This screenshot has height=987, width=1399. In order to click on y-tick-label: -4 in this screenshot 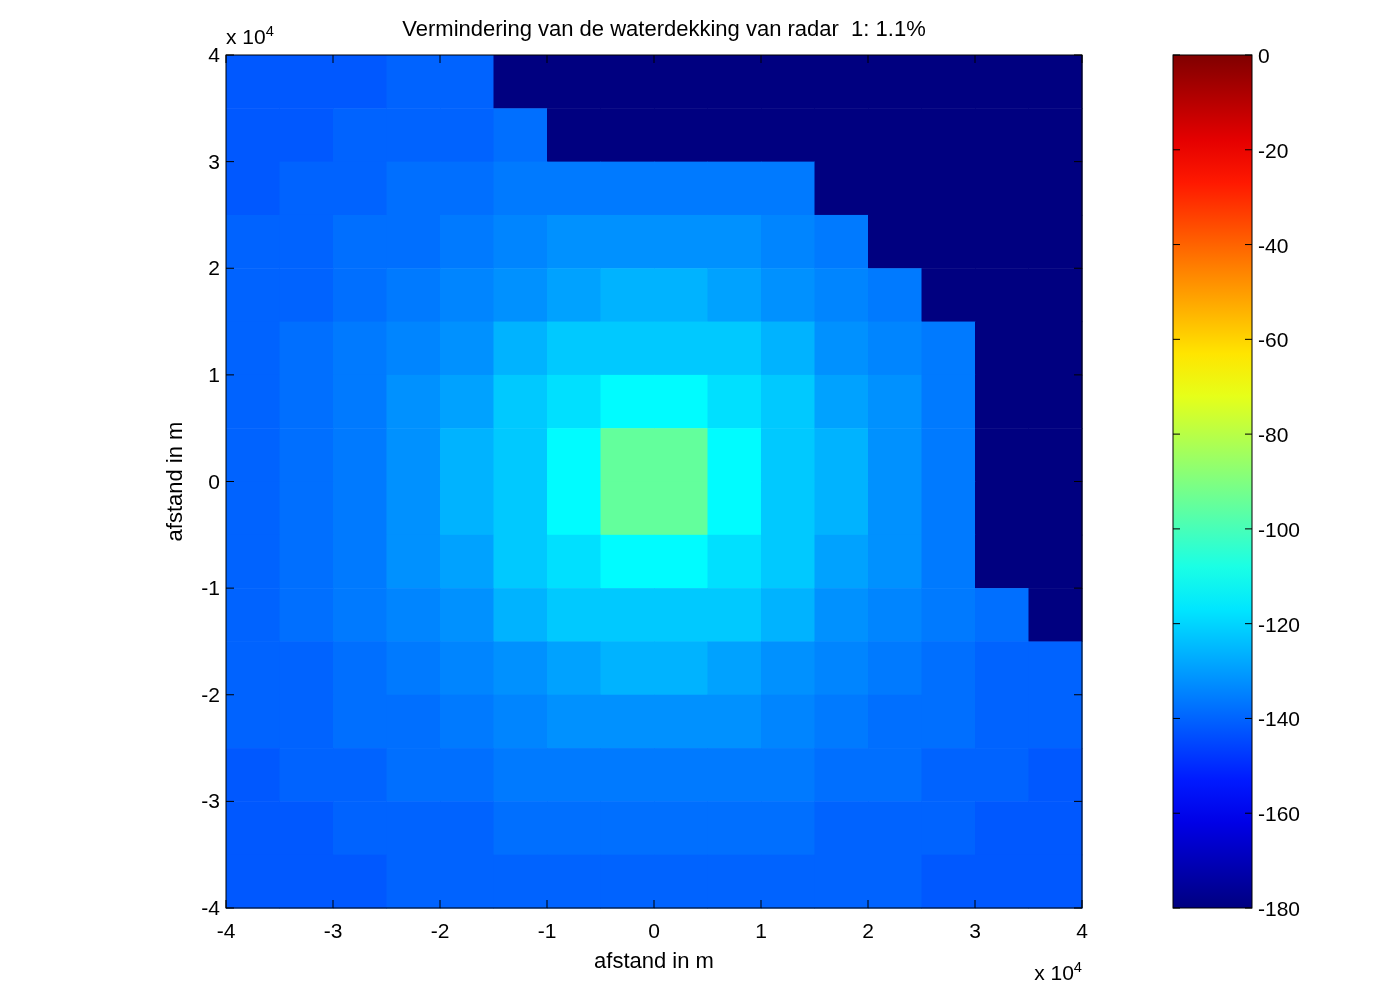, I will do `click(211, 907)`.